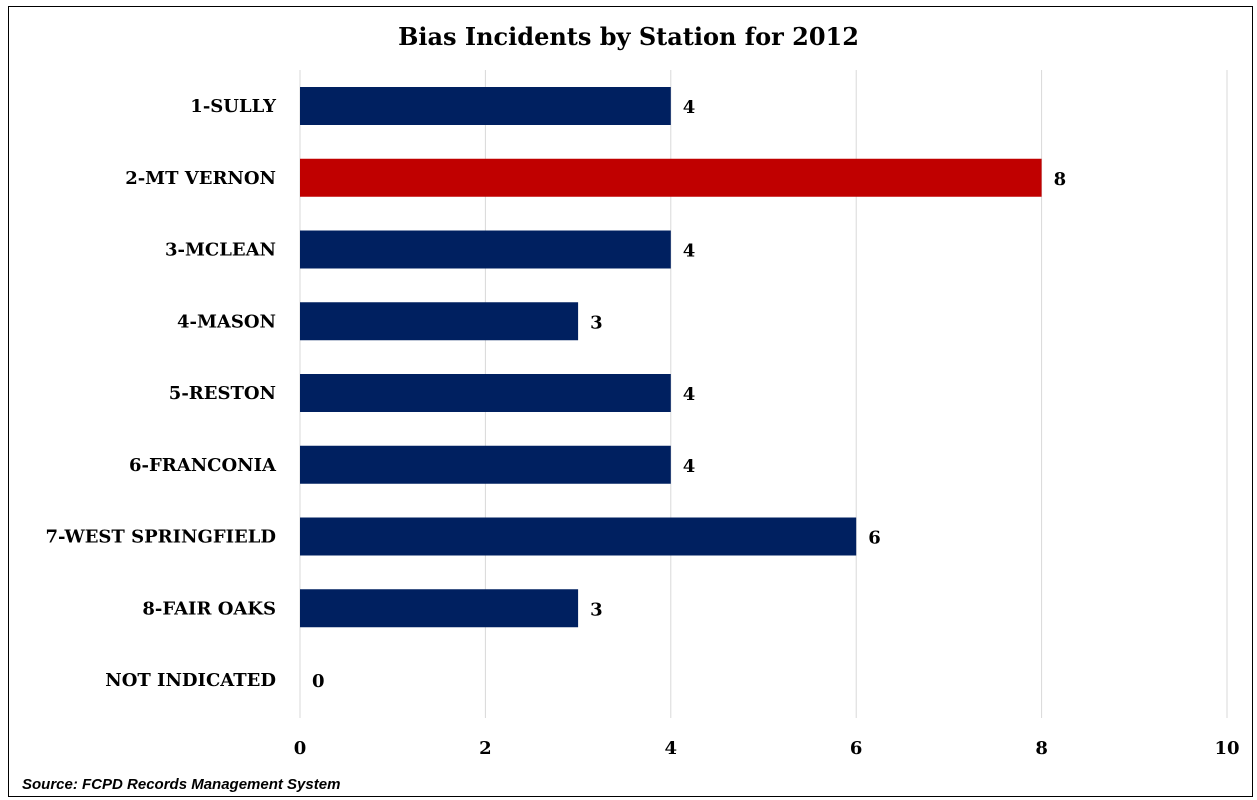 Image resolution: width=1257 pixels, height=800 pixels. I want to click on data-label: 0, so click(318, 681).